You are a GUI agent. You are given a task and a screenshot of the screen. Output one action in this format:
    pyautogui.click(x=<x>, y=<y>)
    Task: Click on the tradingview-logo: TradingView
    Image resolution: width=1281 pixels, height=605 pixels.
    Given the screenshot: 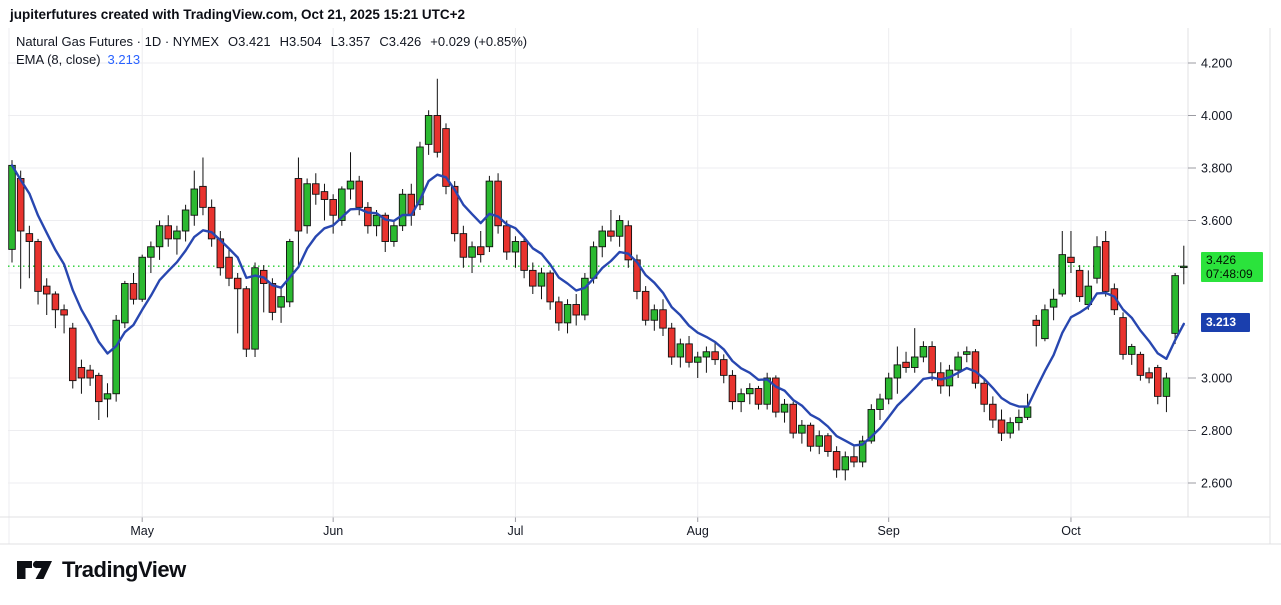 What is the action you would take?
    pyautogui.click(x=101, y=570)
    